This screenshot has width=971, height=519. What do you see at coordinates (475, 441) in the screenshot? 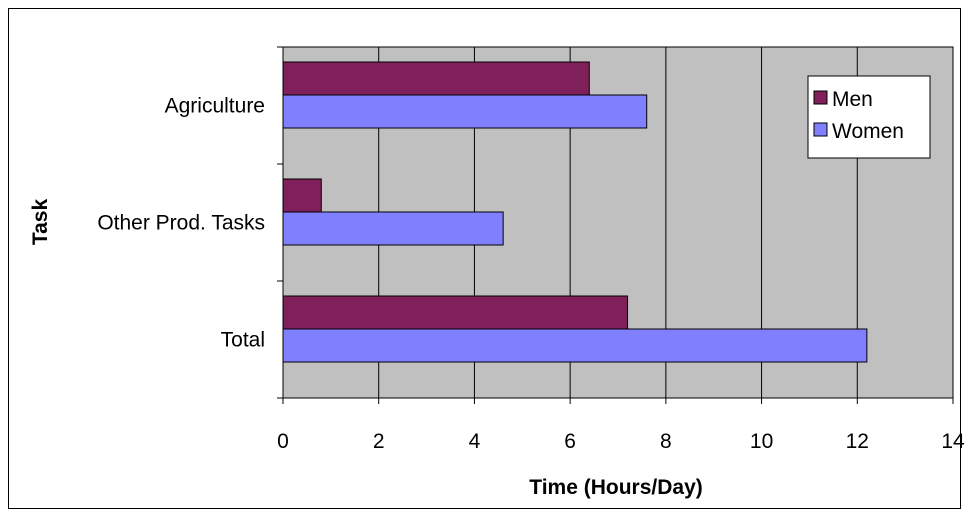
I see `x-tick-label: 4` at bounding box center [475, 441].